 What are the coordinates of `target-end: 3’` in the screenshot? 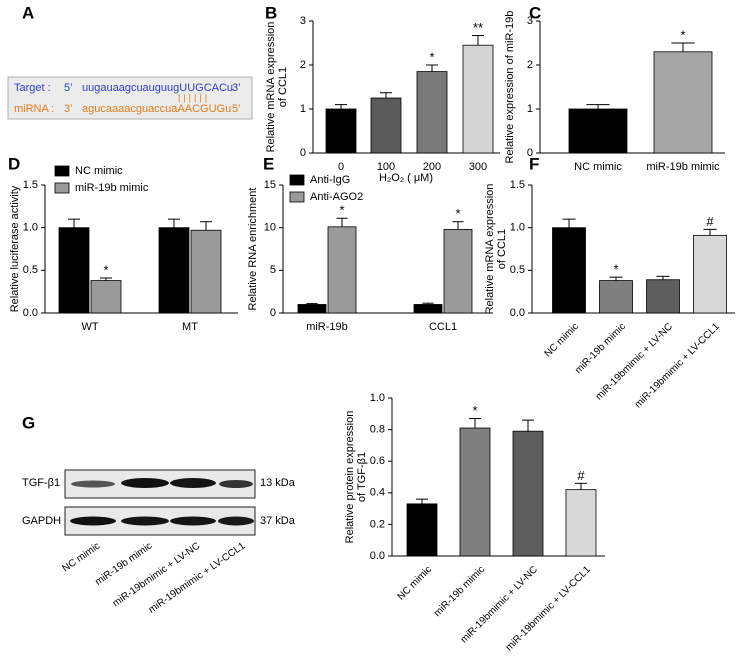 It's located at (236, 88).